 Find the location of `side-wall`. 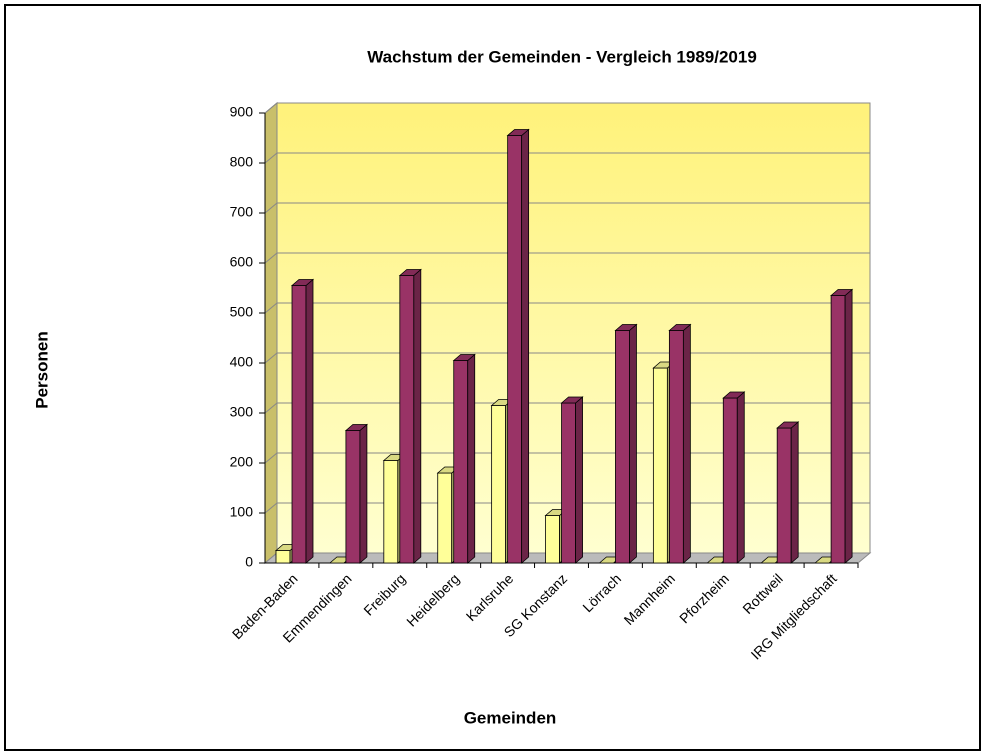

side-wall is located at coordinates (271, 333).